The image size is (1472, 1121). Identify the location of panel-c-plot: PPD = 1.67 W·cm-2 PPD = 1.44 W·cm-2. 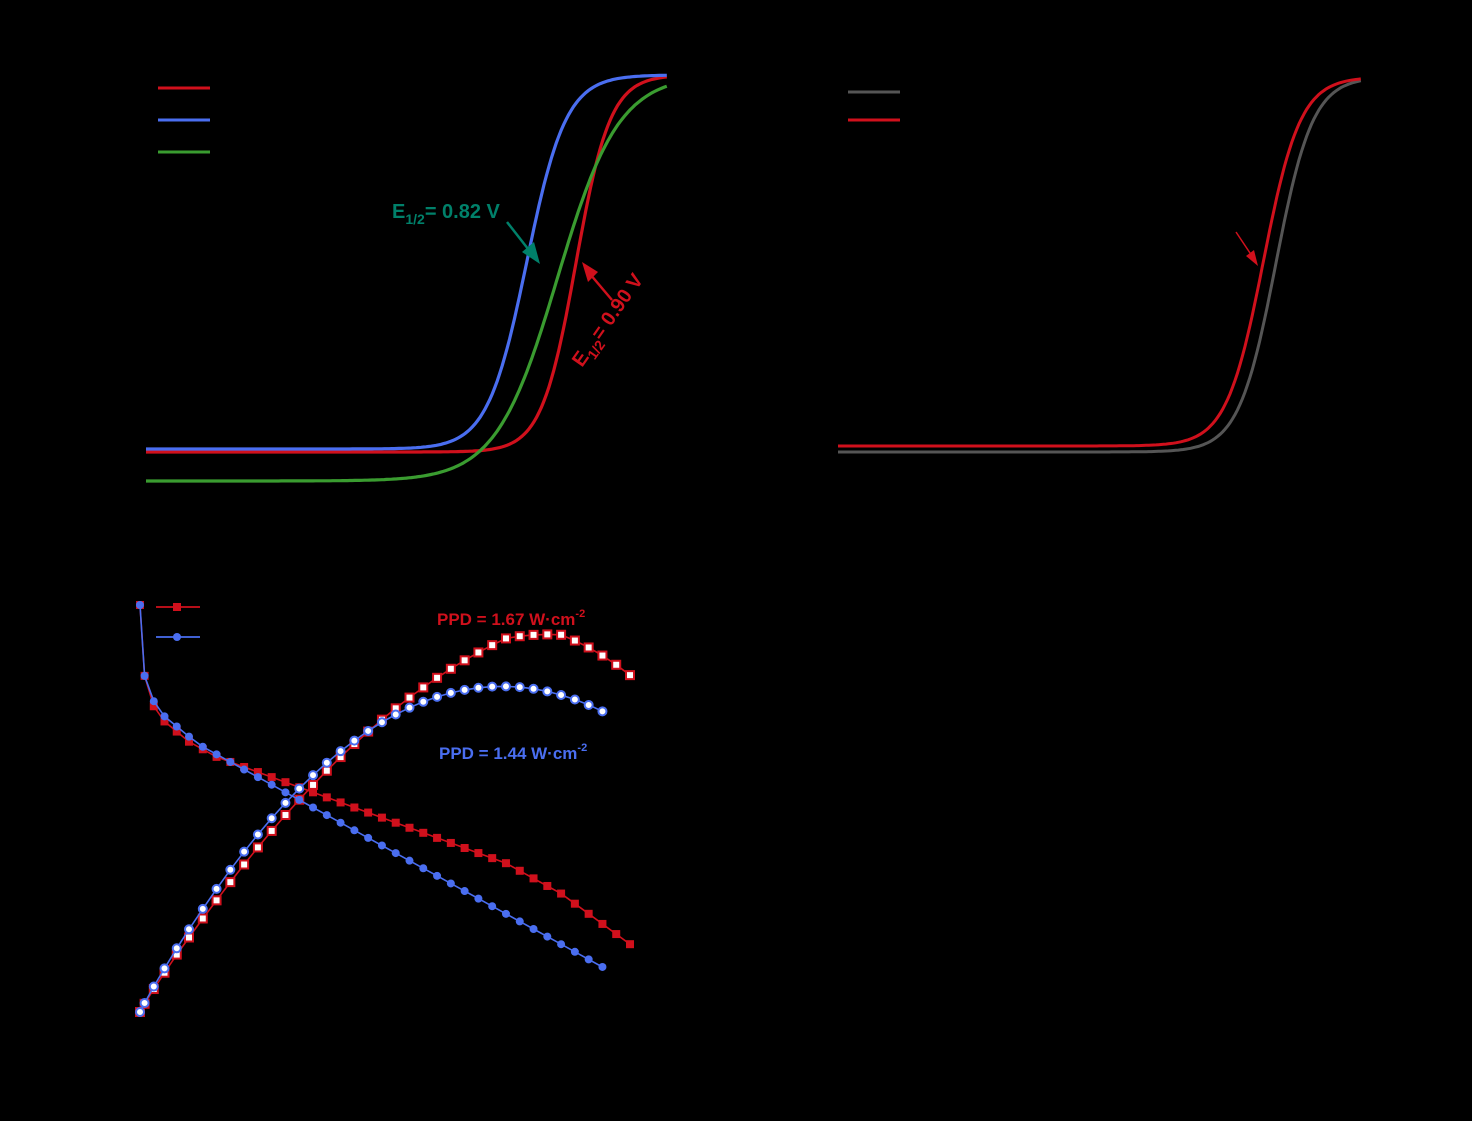
(385, 809).